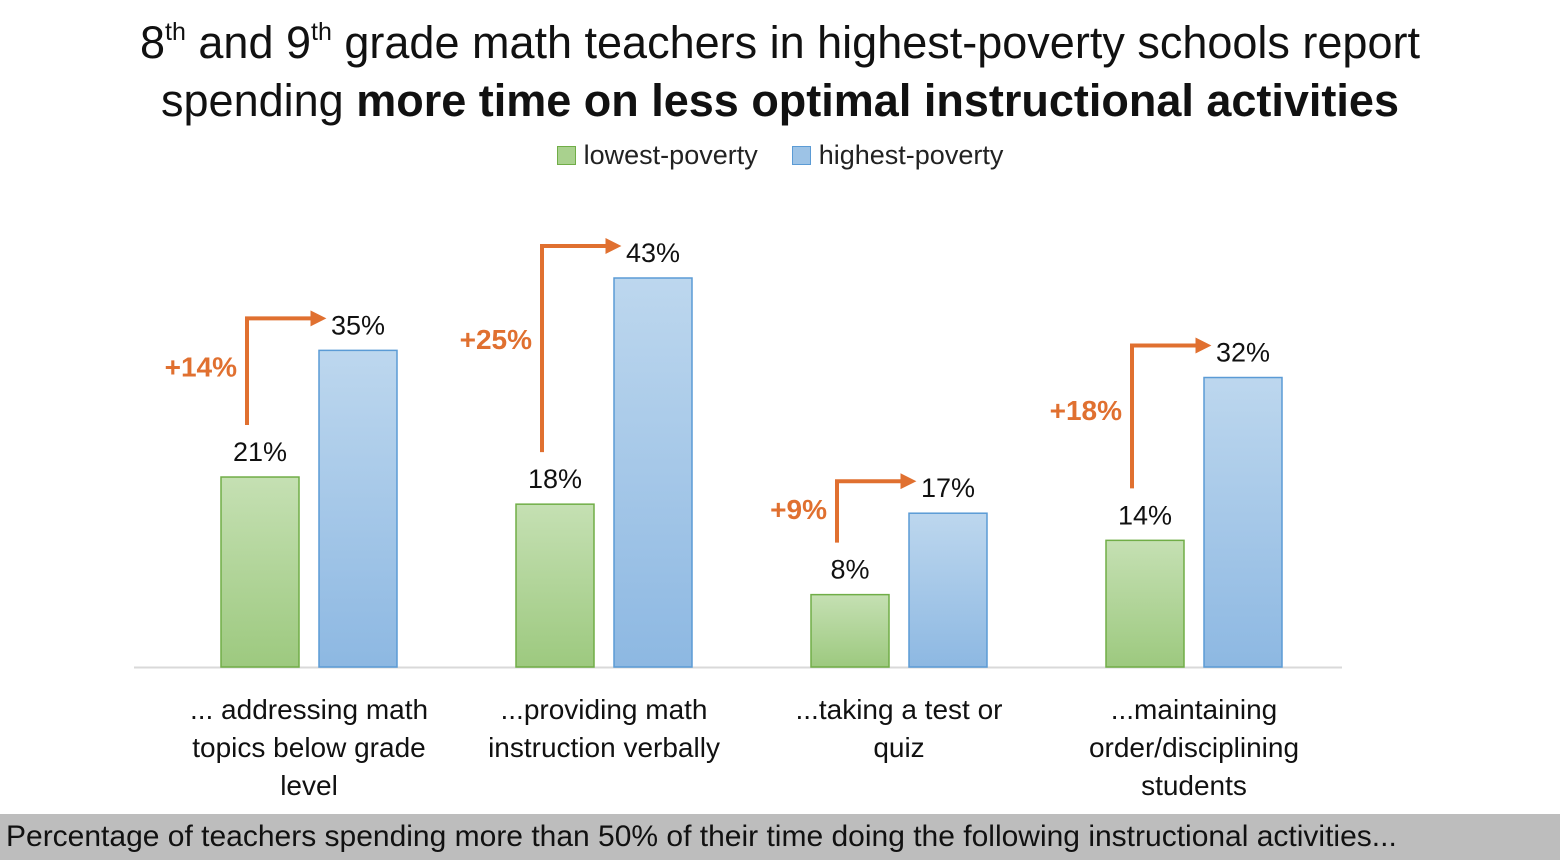  I want to click on legend-label: lowest-poverty, so click(670, 155).